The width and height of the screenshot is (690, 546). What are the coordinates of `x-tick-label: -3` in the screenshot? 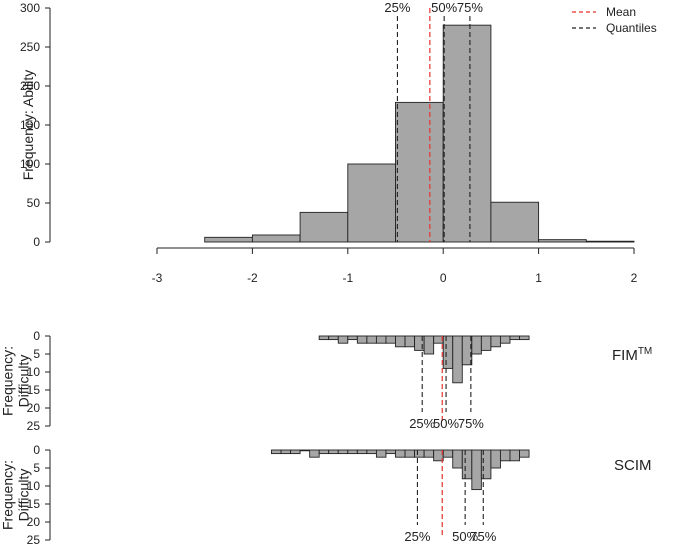 It's located at (157, 278).